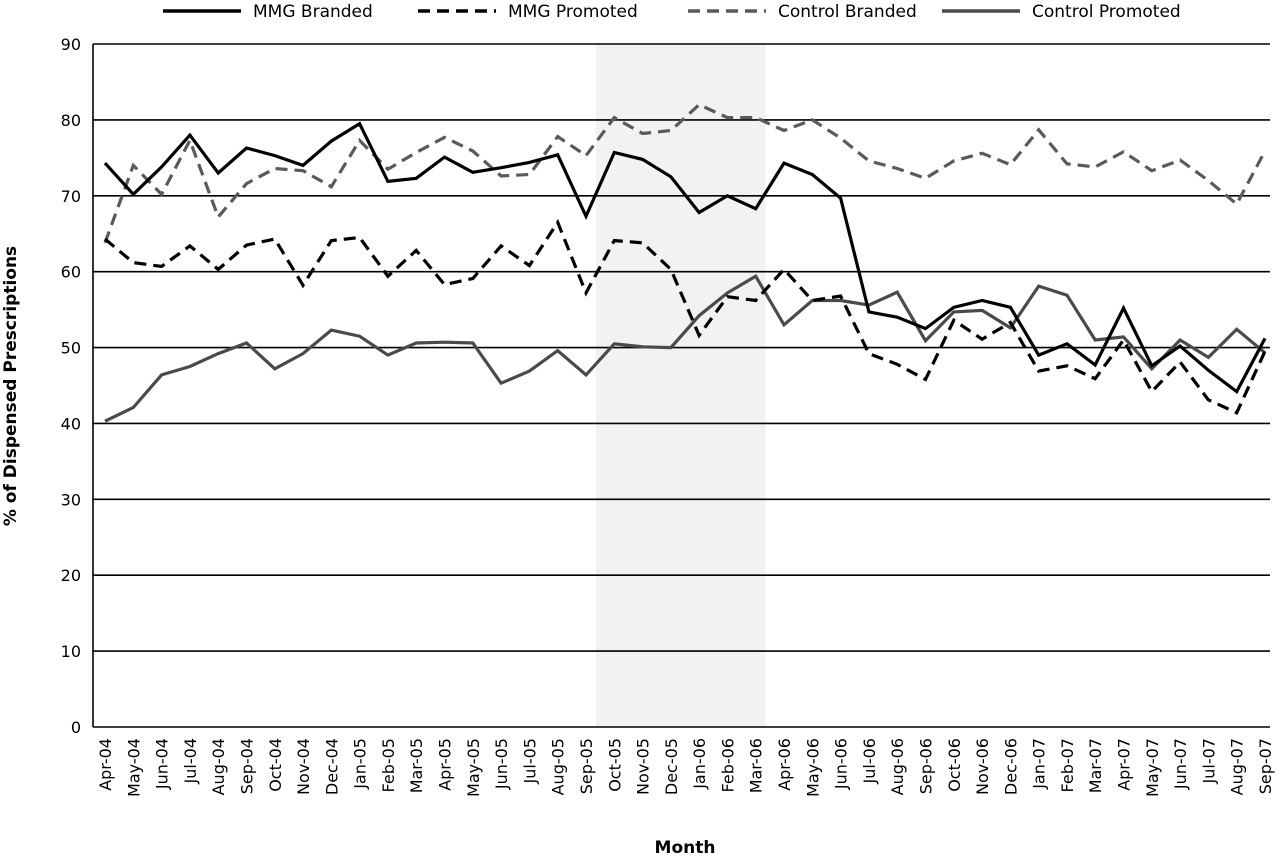 This screenshot has height=861, width=1280. I want to click on x-tick-label: Jun-07, so click(1180, 764).